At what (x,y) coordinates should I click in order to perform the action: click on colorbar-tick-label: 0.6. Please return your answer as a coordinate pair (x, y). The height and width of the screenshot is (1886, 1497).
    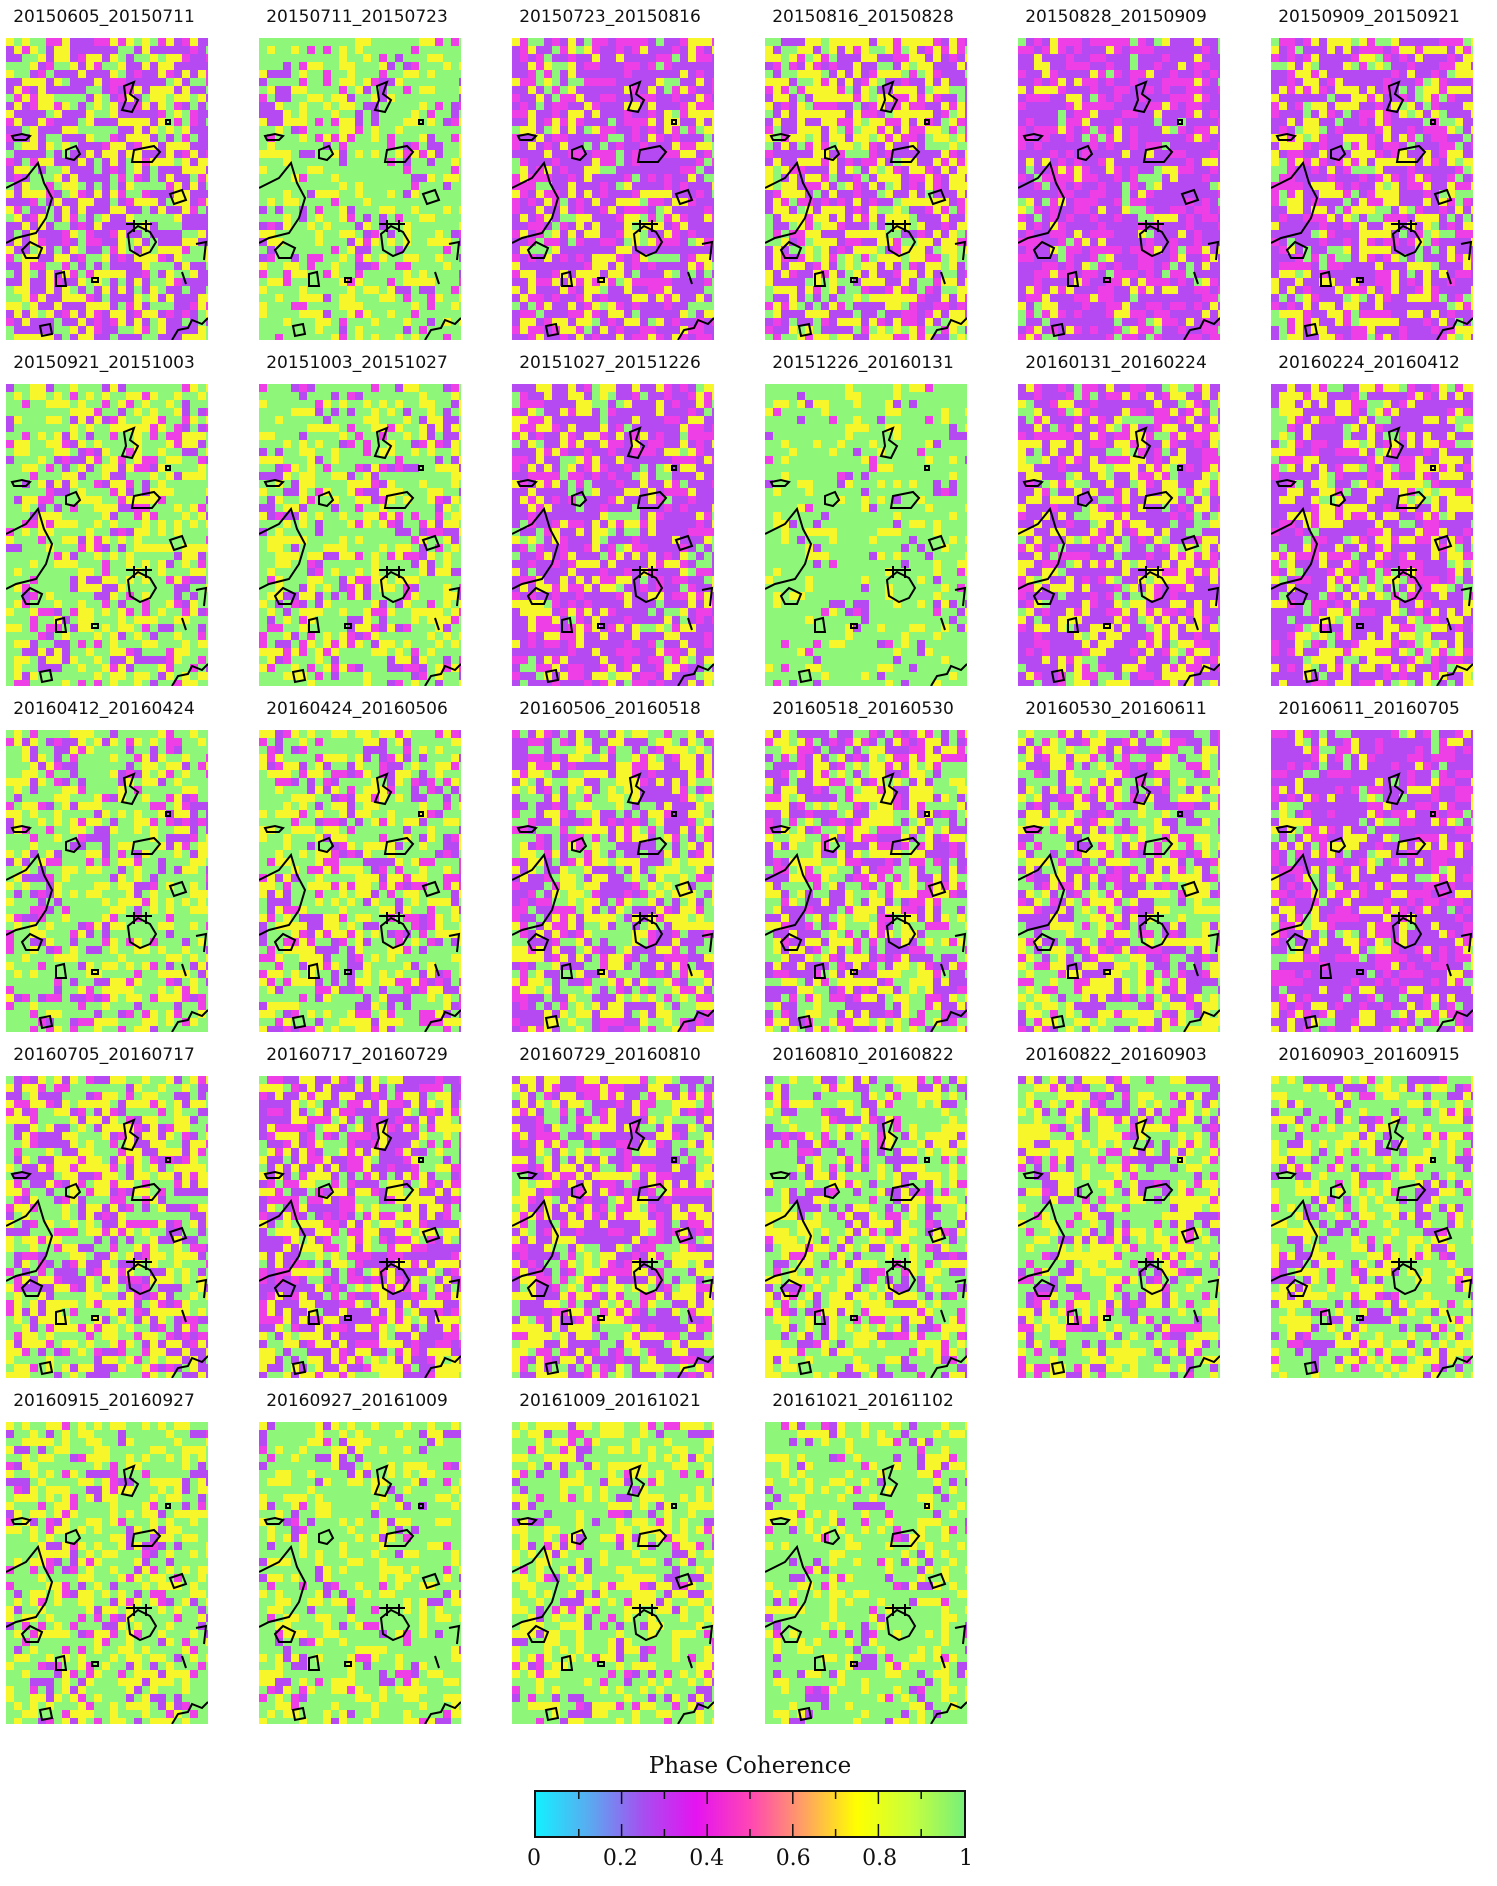
    Looking at the image, I should click on (793, 1858).